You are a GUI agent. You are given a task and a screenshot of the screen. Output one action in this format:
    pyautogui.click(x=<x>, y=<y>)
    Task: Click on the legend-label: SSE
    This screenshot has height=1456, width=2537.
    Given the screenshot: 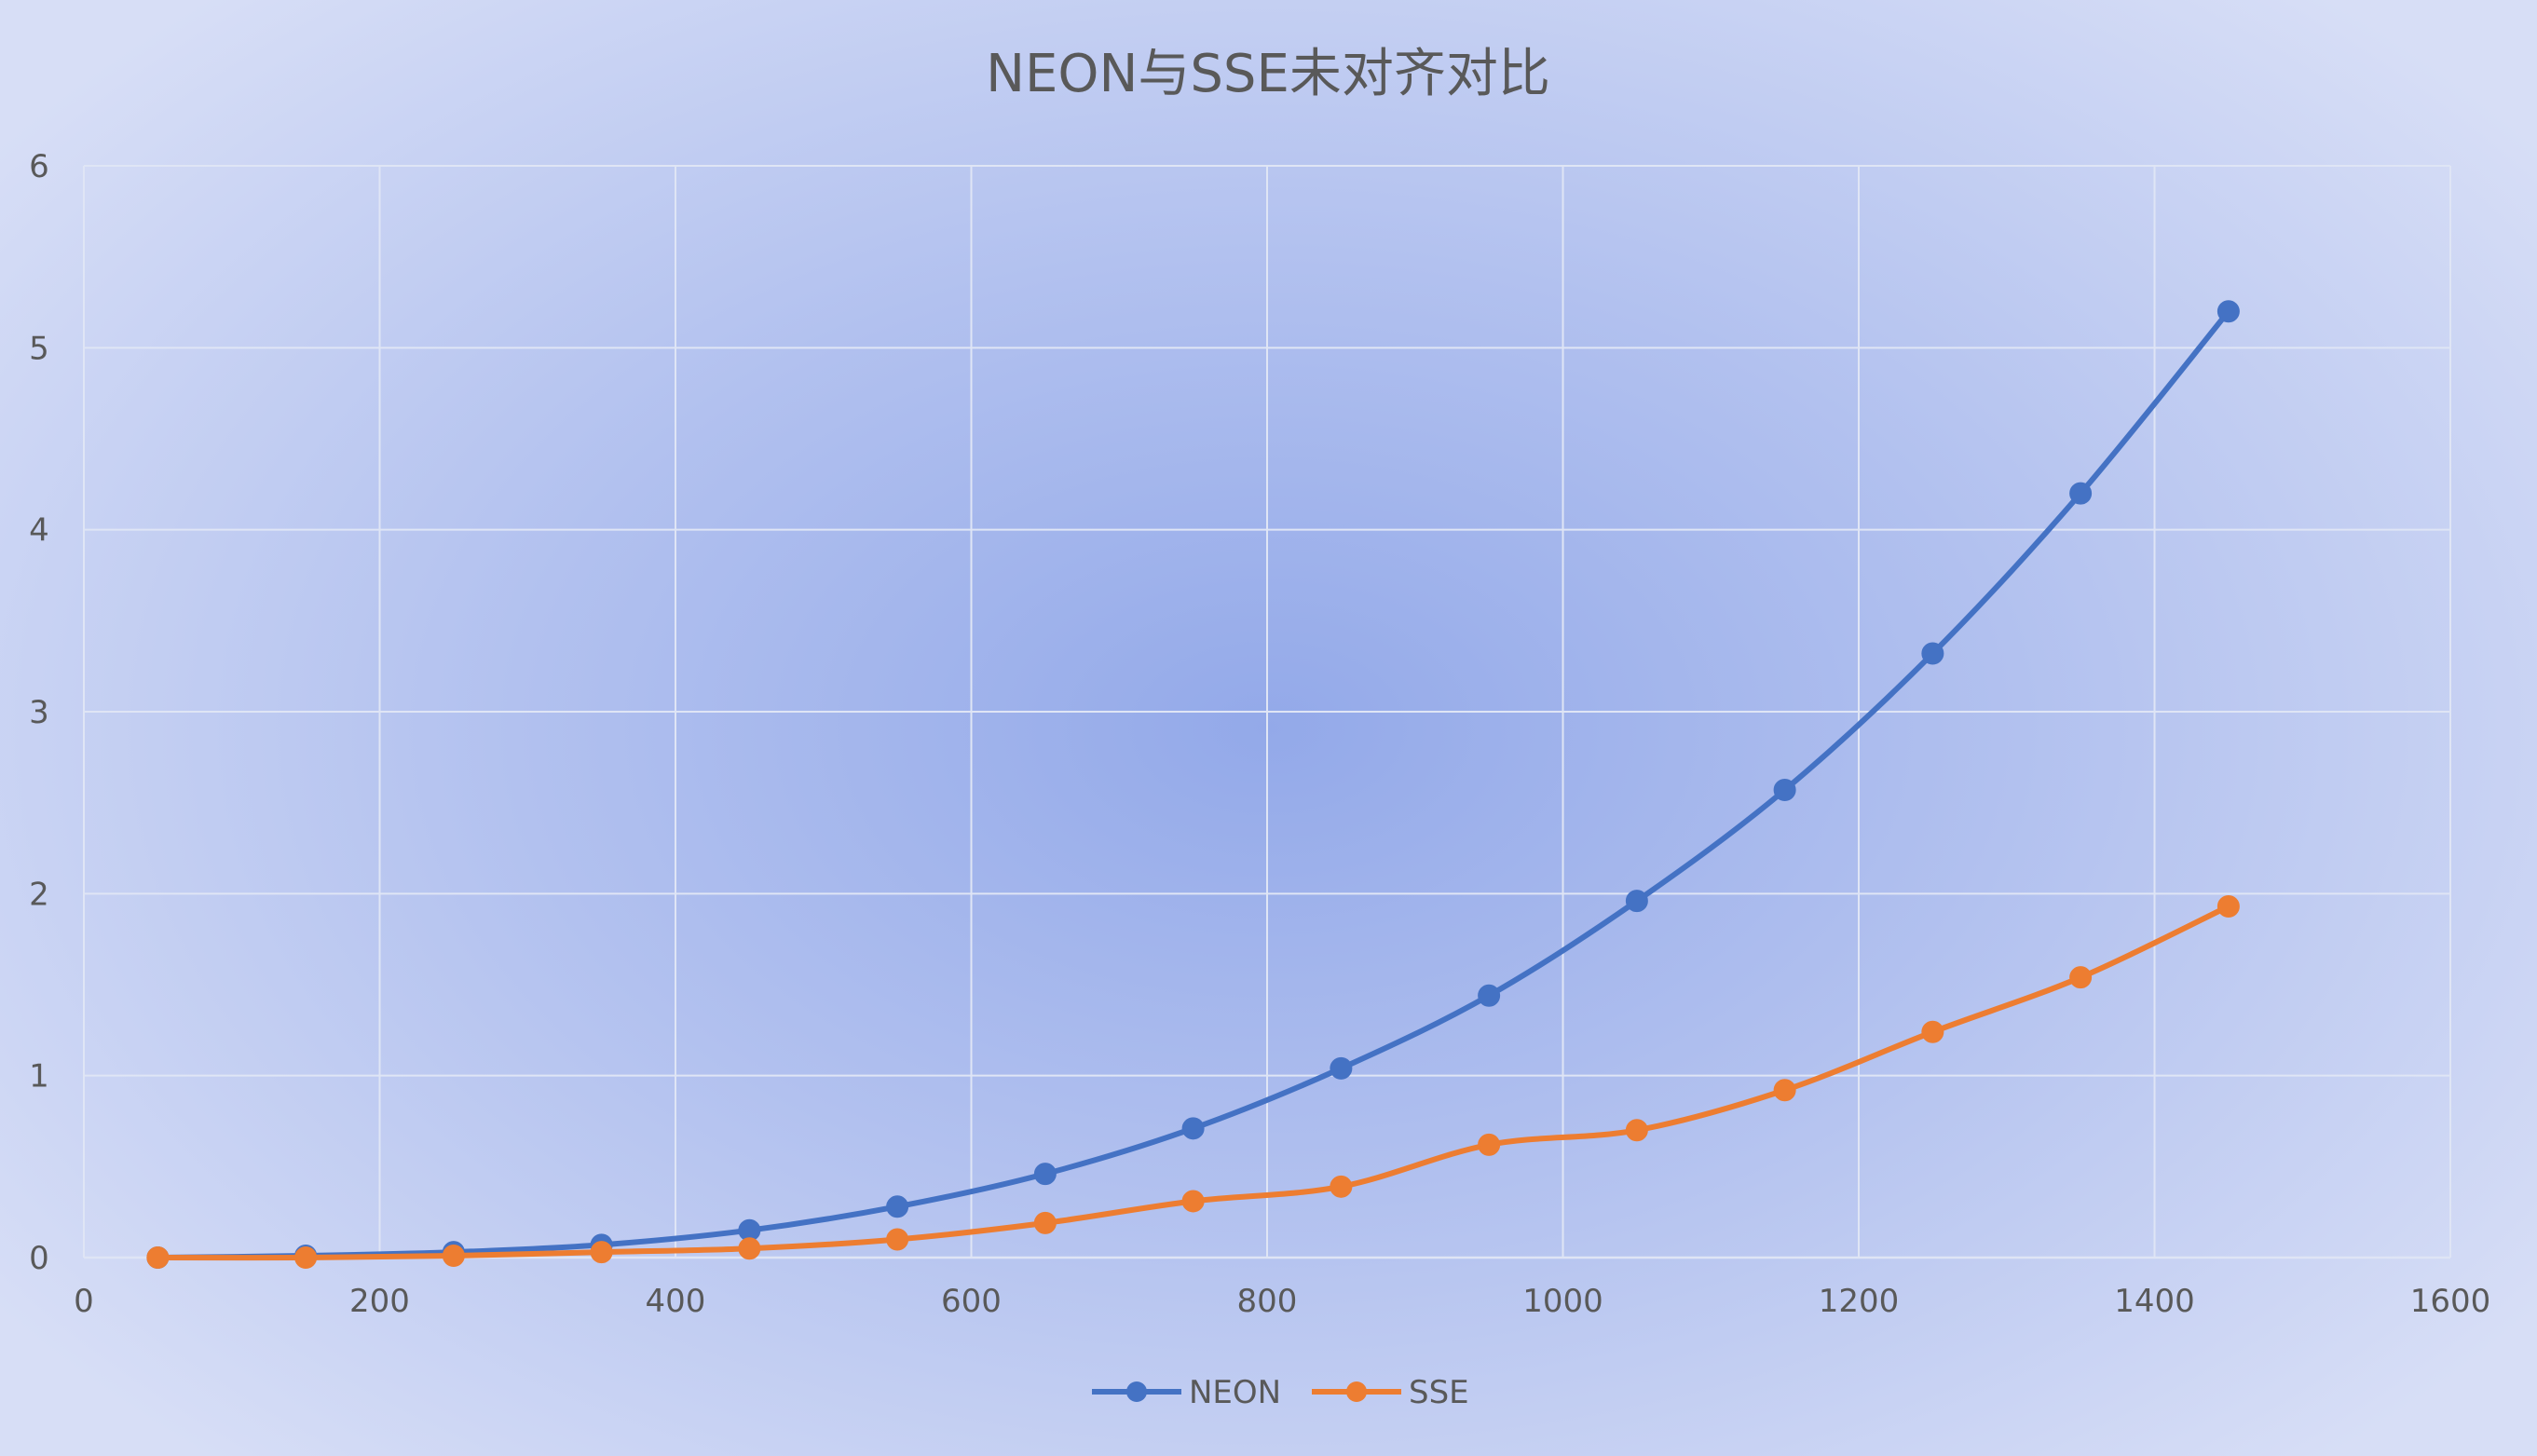 What is the action you would take?
    pyautogui.click(x=1439, y=1392)
    